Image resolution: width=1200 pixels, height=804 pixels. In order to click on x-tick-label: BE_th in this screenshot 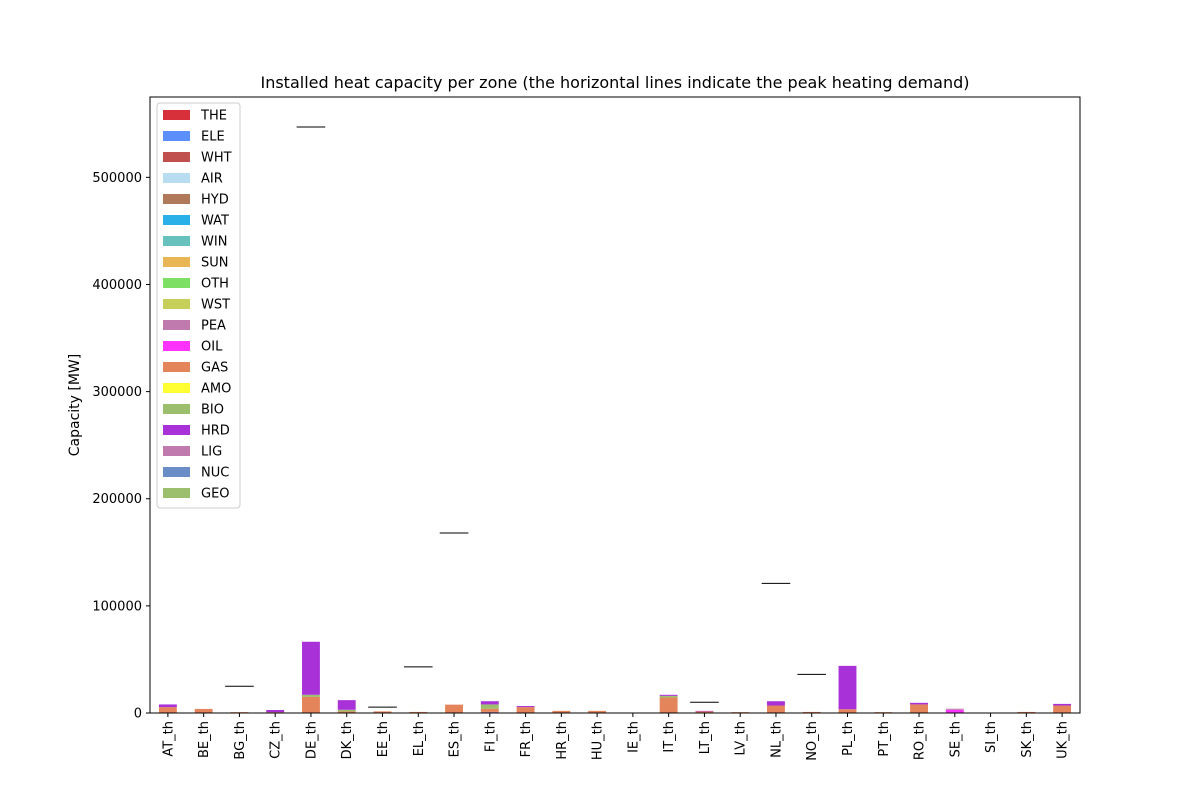, I will do `click(204, 739)`.